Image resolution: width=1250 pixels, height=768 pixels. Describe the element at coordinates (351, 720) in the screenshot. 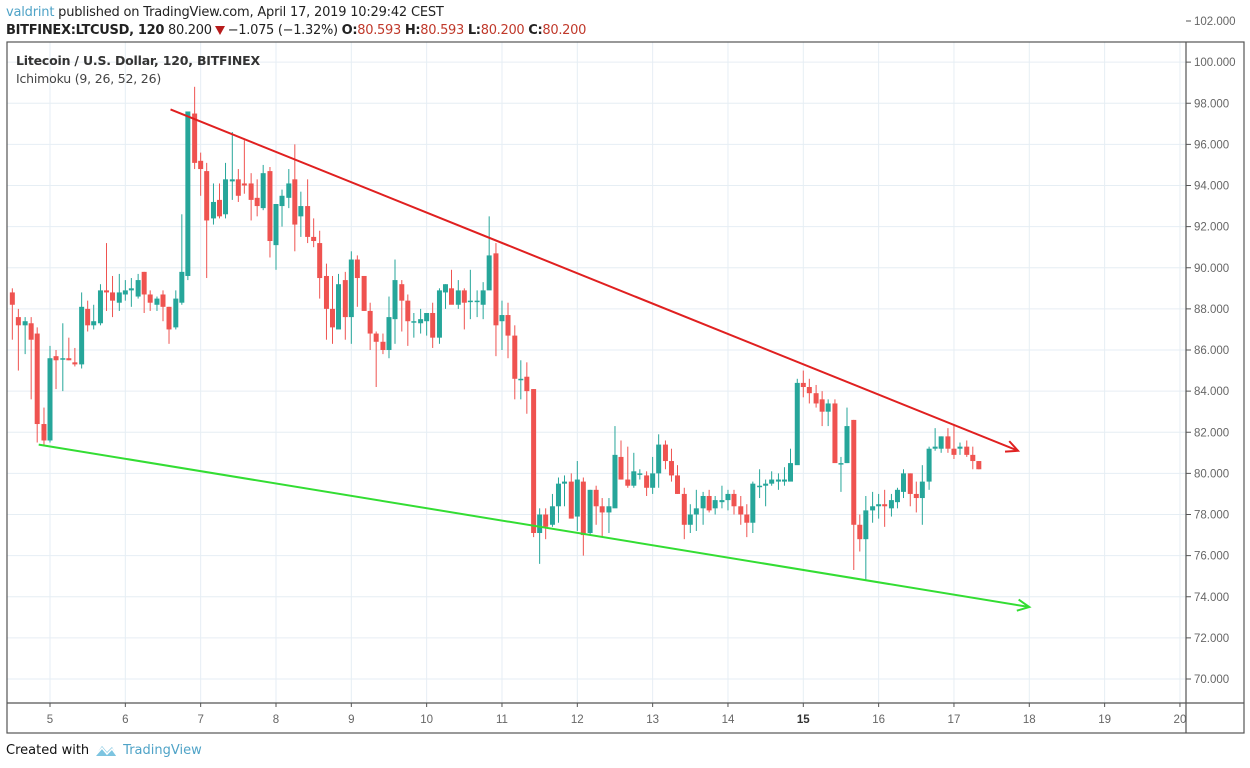

I see `time-tick-label: 9` at that location.